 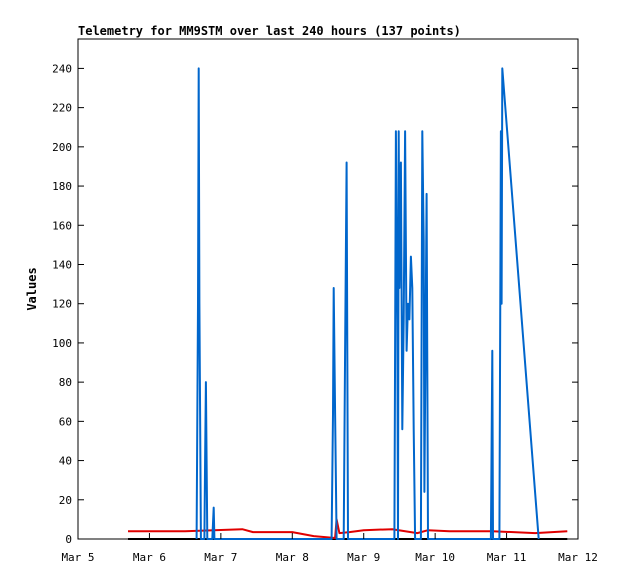 What do you see at coordinates (348, 528) in the screenshot?
I see `series-line-red` at bounding box center [348, 528].